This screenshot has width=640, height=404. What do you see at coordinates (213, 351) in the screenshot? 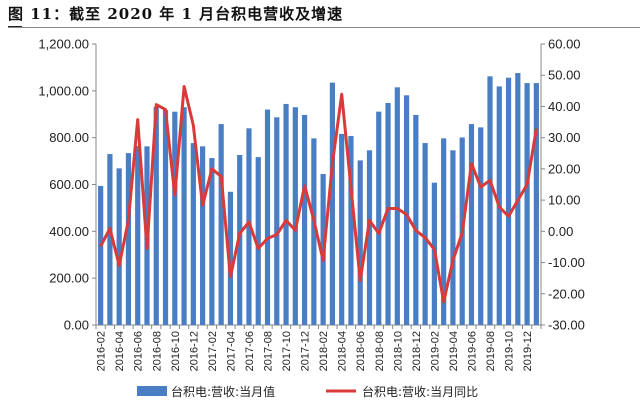
I see `x-tick-label: 2017-02` at bounding box center [213, 351].